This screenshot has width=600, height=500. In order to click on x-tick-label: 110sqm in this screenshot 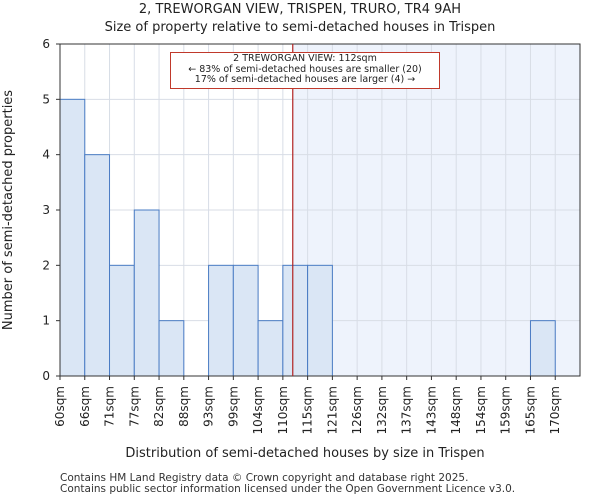, I will do `click(283, 410)`.